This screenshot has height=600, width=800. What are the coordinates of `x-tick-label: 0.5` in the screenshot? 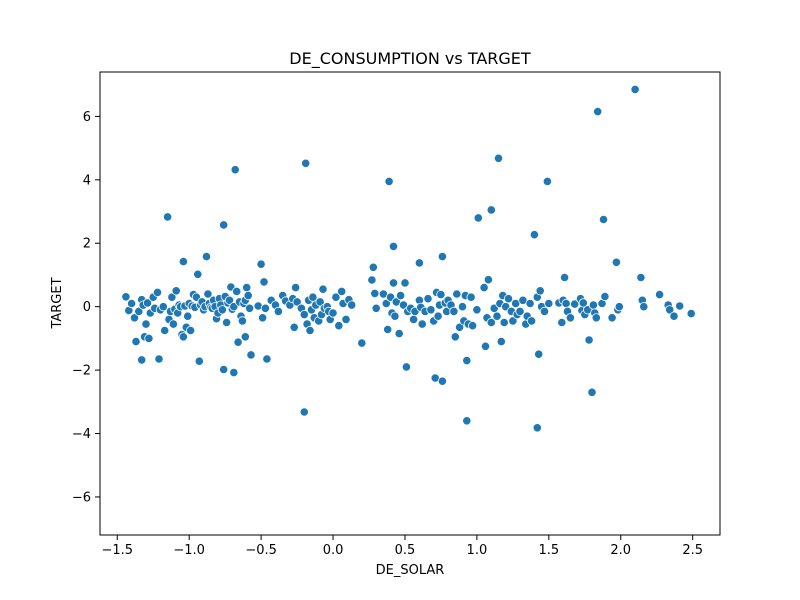 It's located at (405, 550).